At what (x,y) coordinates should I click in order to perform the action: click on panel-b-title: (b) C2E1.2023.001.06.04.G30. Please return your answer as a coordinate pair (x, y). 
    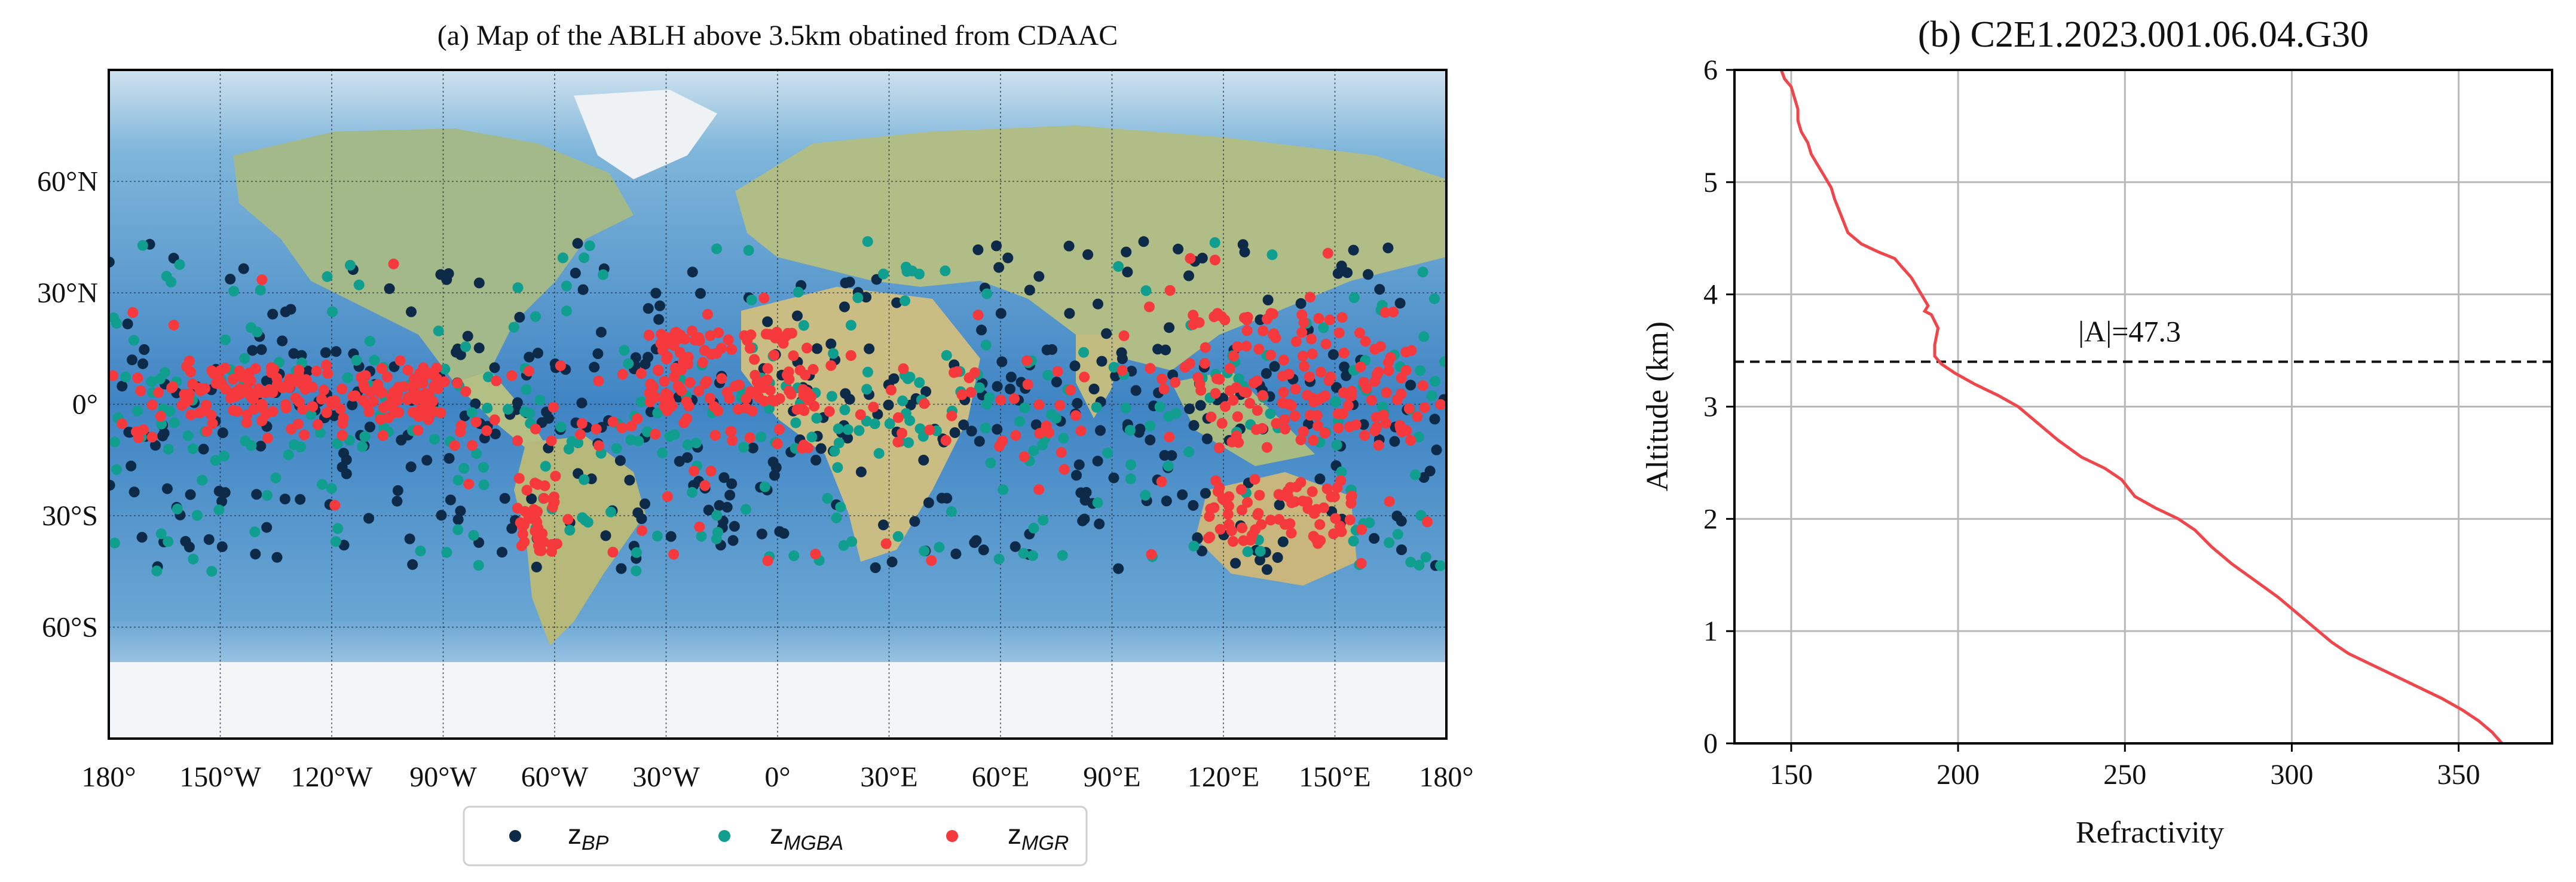
    Looking at the image, I should click on (2143, 34).